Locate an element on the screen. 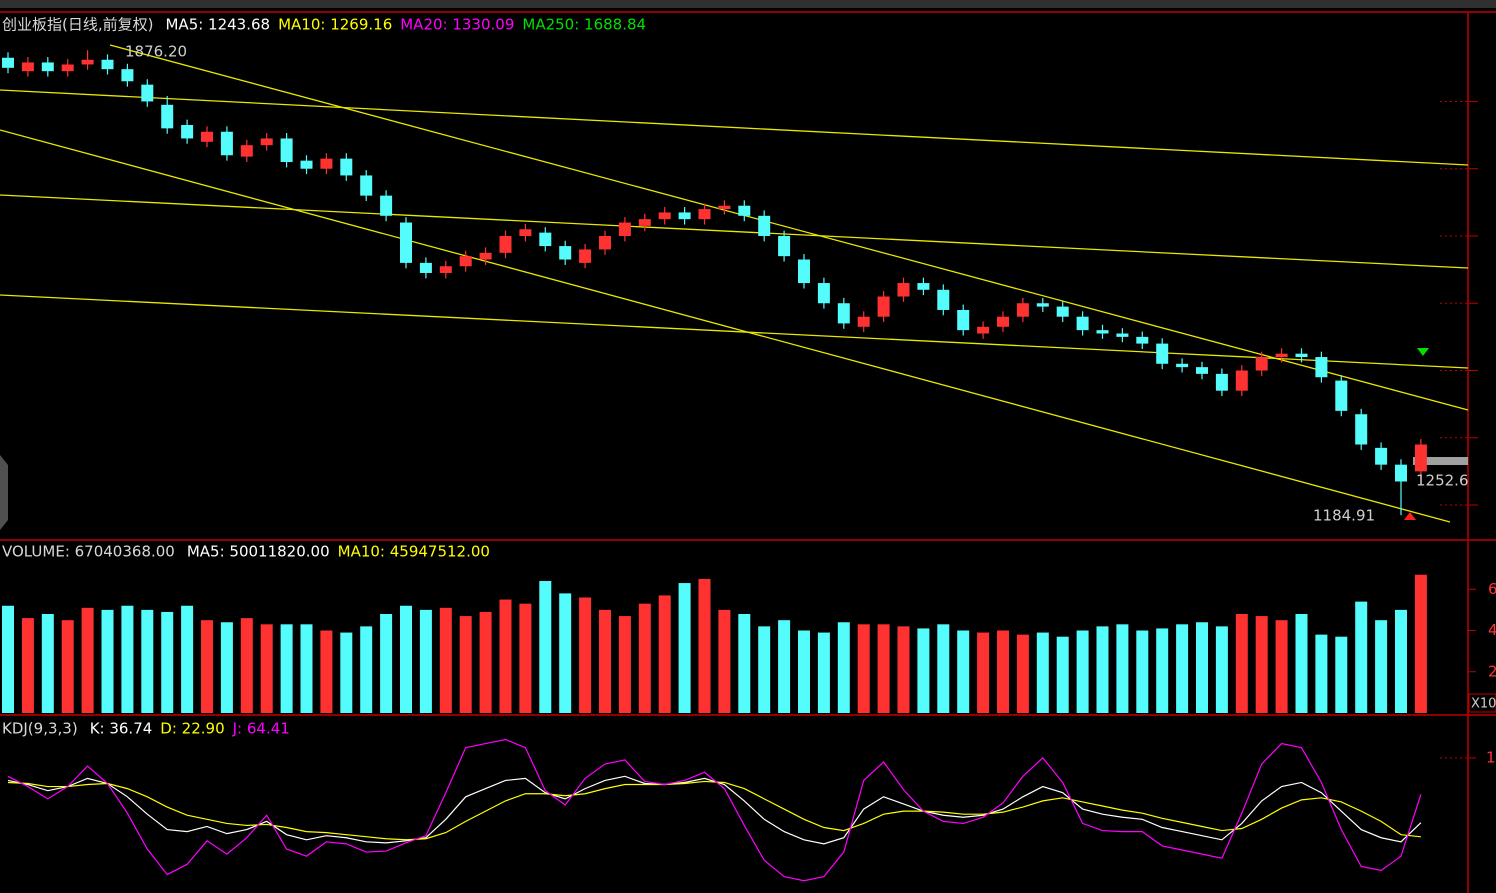 This screenshot has height=893, width=1496. legend-entry: MA5: 1243.68 is located at coordinates (217, 25).